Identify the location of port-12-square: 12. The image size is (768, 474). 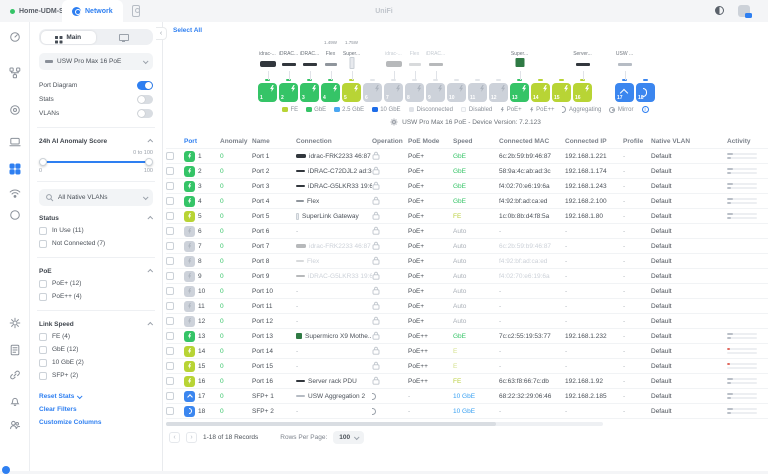
(498, 92).